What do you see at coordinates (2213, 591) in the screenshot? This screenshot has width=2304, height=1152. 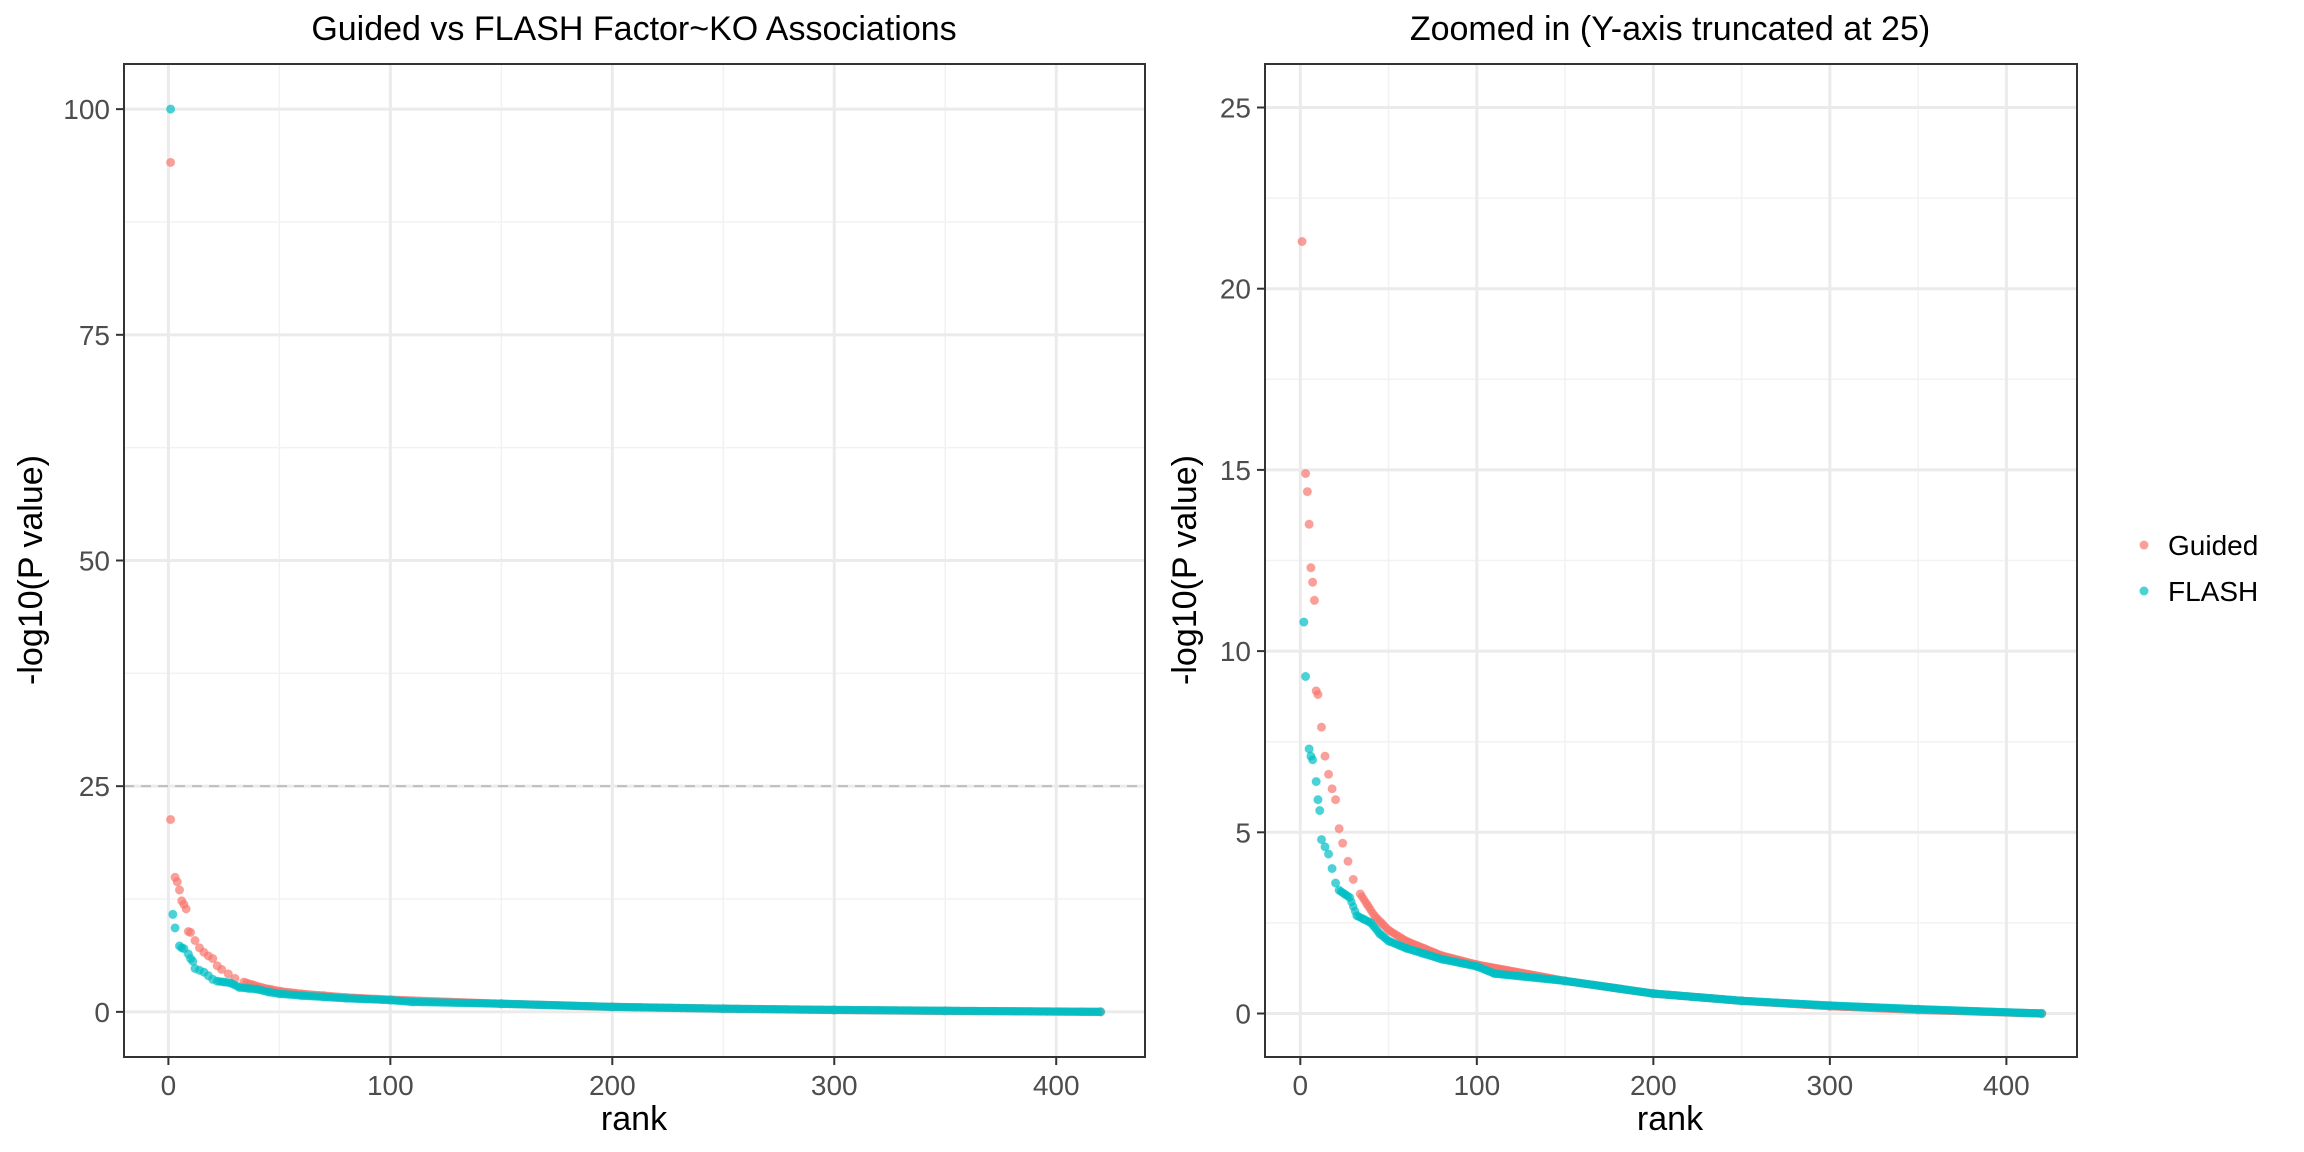 I see `legend-label-flash: FLASH` at bounding box center [2213, 591].